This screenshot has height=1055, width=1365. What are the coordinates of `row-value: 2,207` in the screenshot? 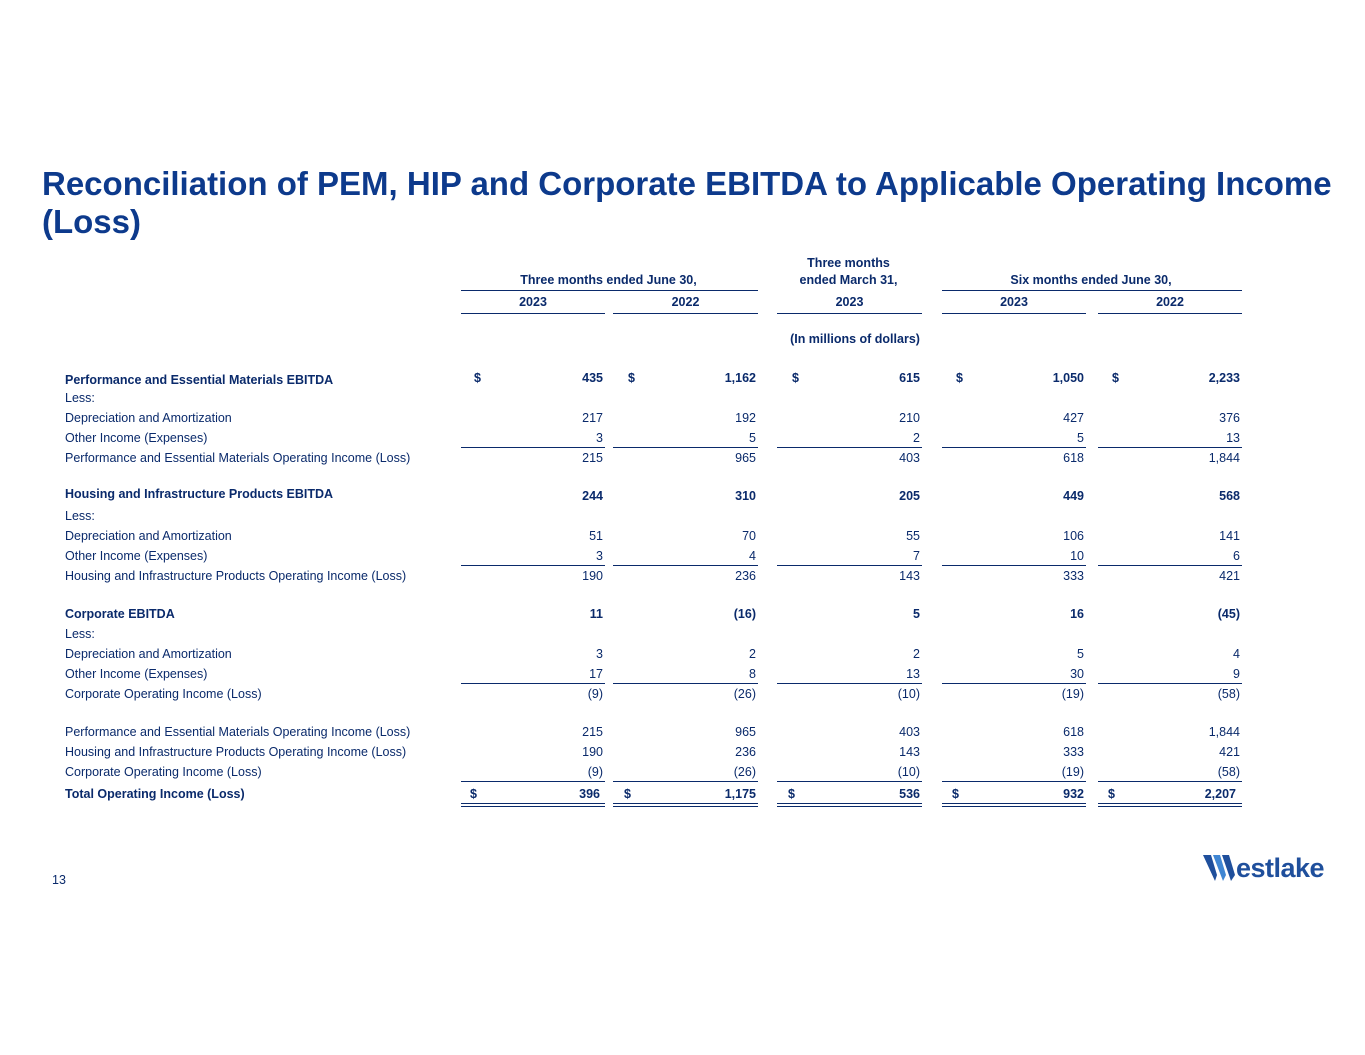 It's located at (1220, 794).